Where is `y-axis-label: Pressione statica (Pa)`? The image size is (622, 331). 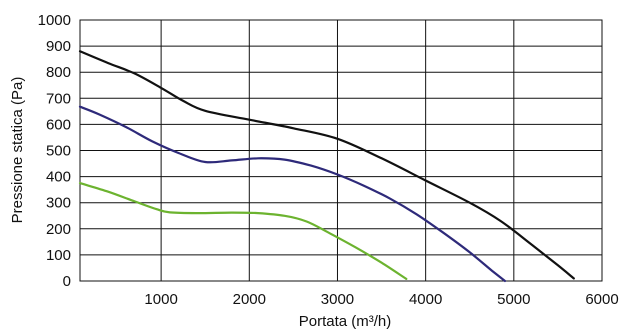 y-axis-label: Pressione statica (Pa) is located at coordinates (17, 150).